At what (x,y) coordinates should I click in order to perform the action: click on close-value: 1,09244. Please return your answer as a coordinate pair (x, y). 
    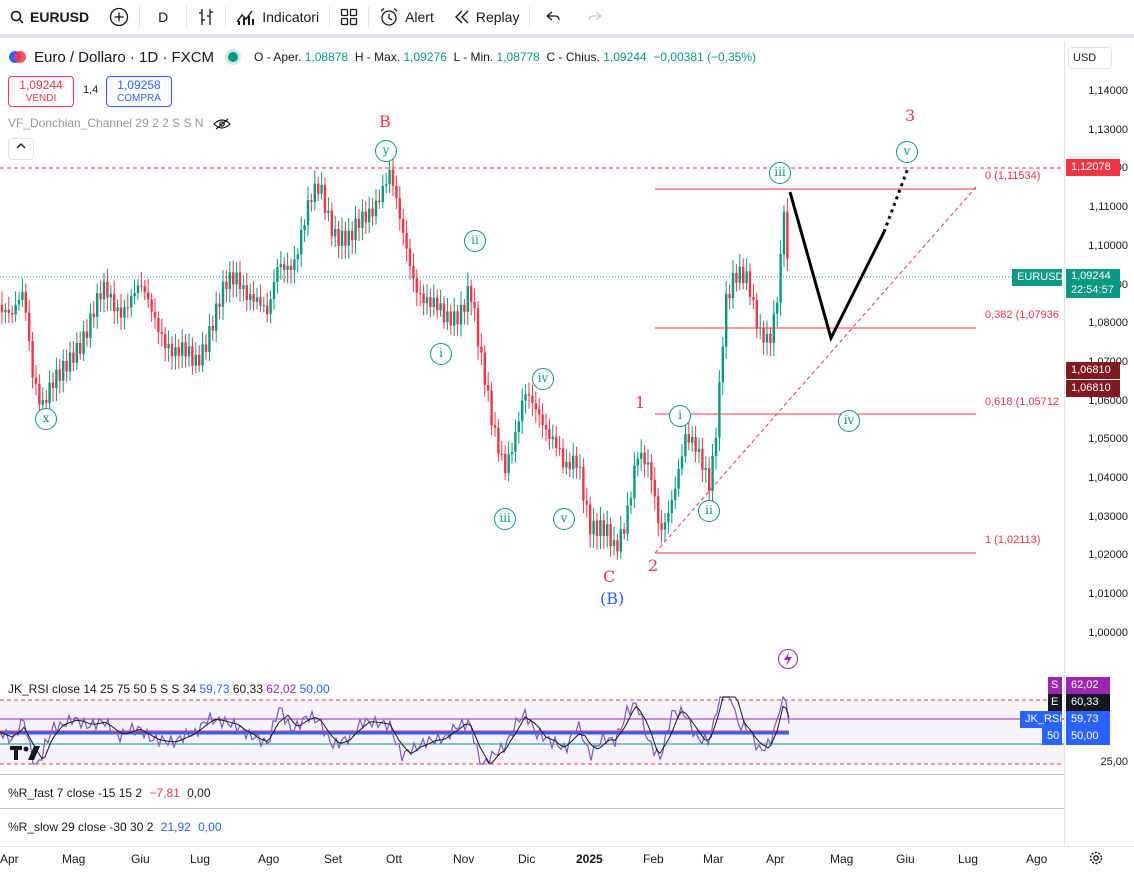
    Looking at the image, I should click on (625, 57).